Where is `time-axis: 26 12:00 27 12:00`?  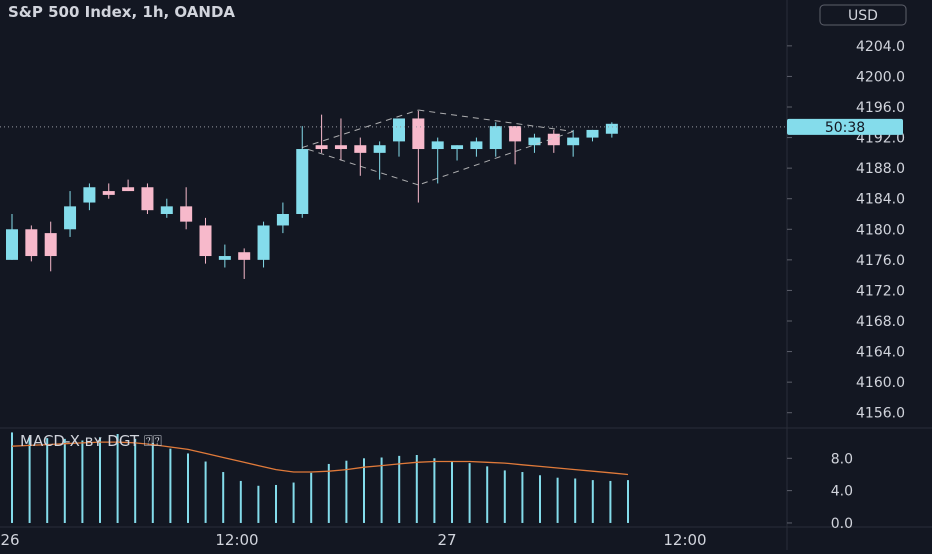
time-axis: 26 12:00 27 12:00 is located at coordinates (353, 540).